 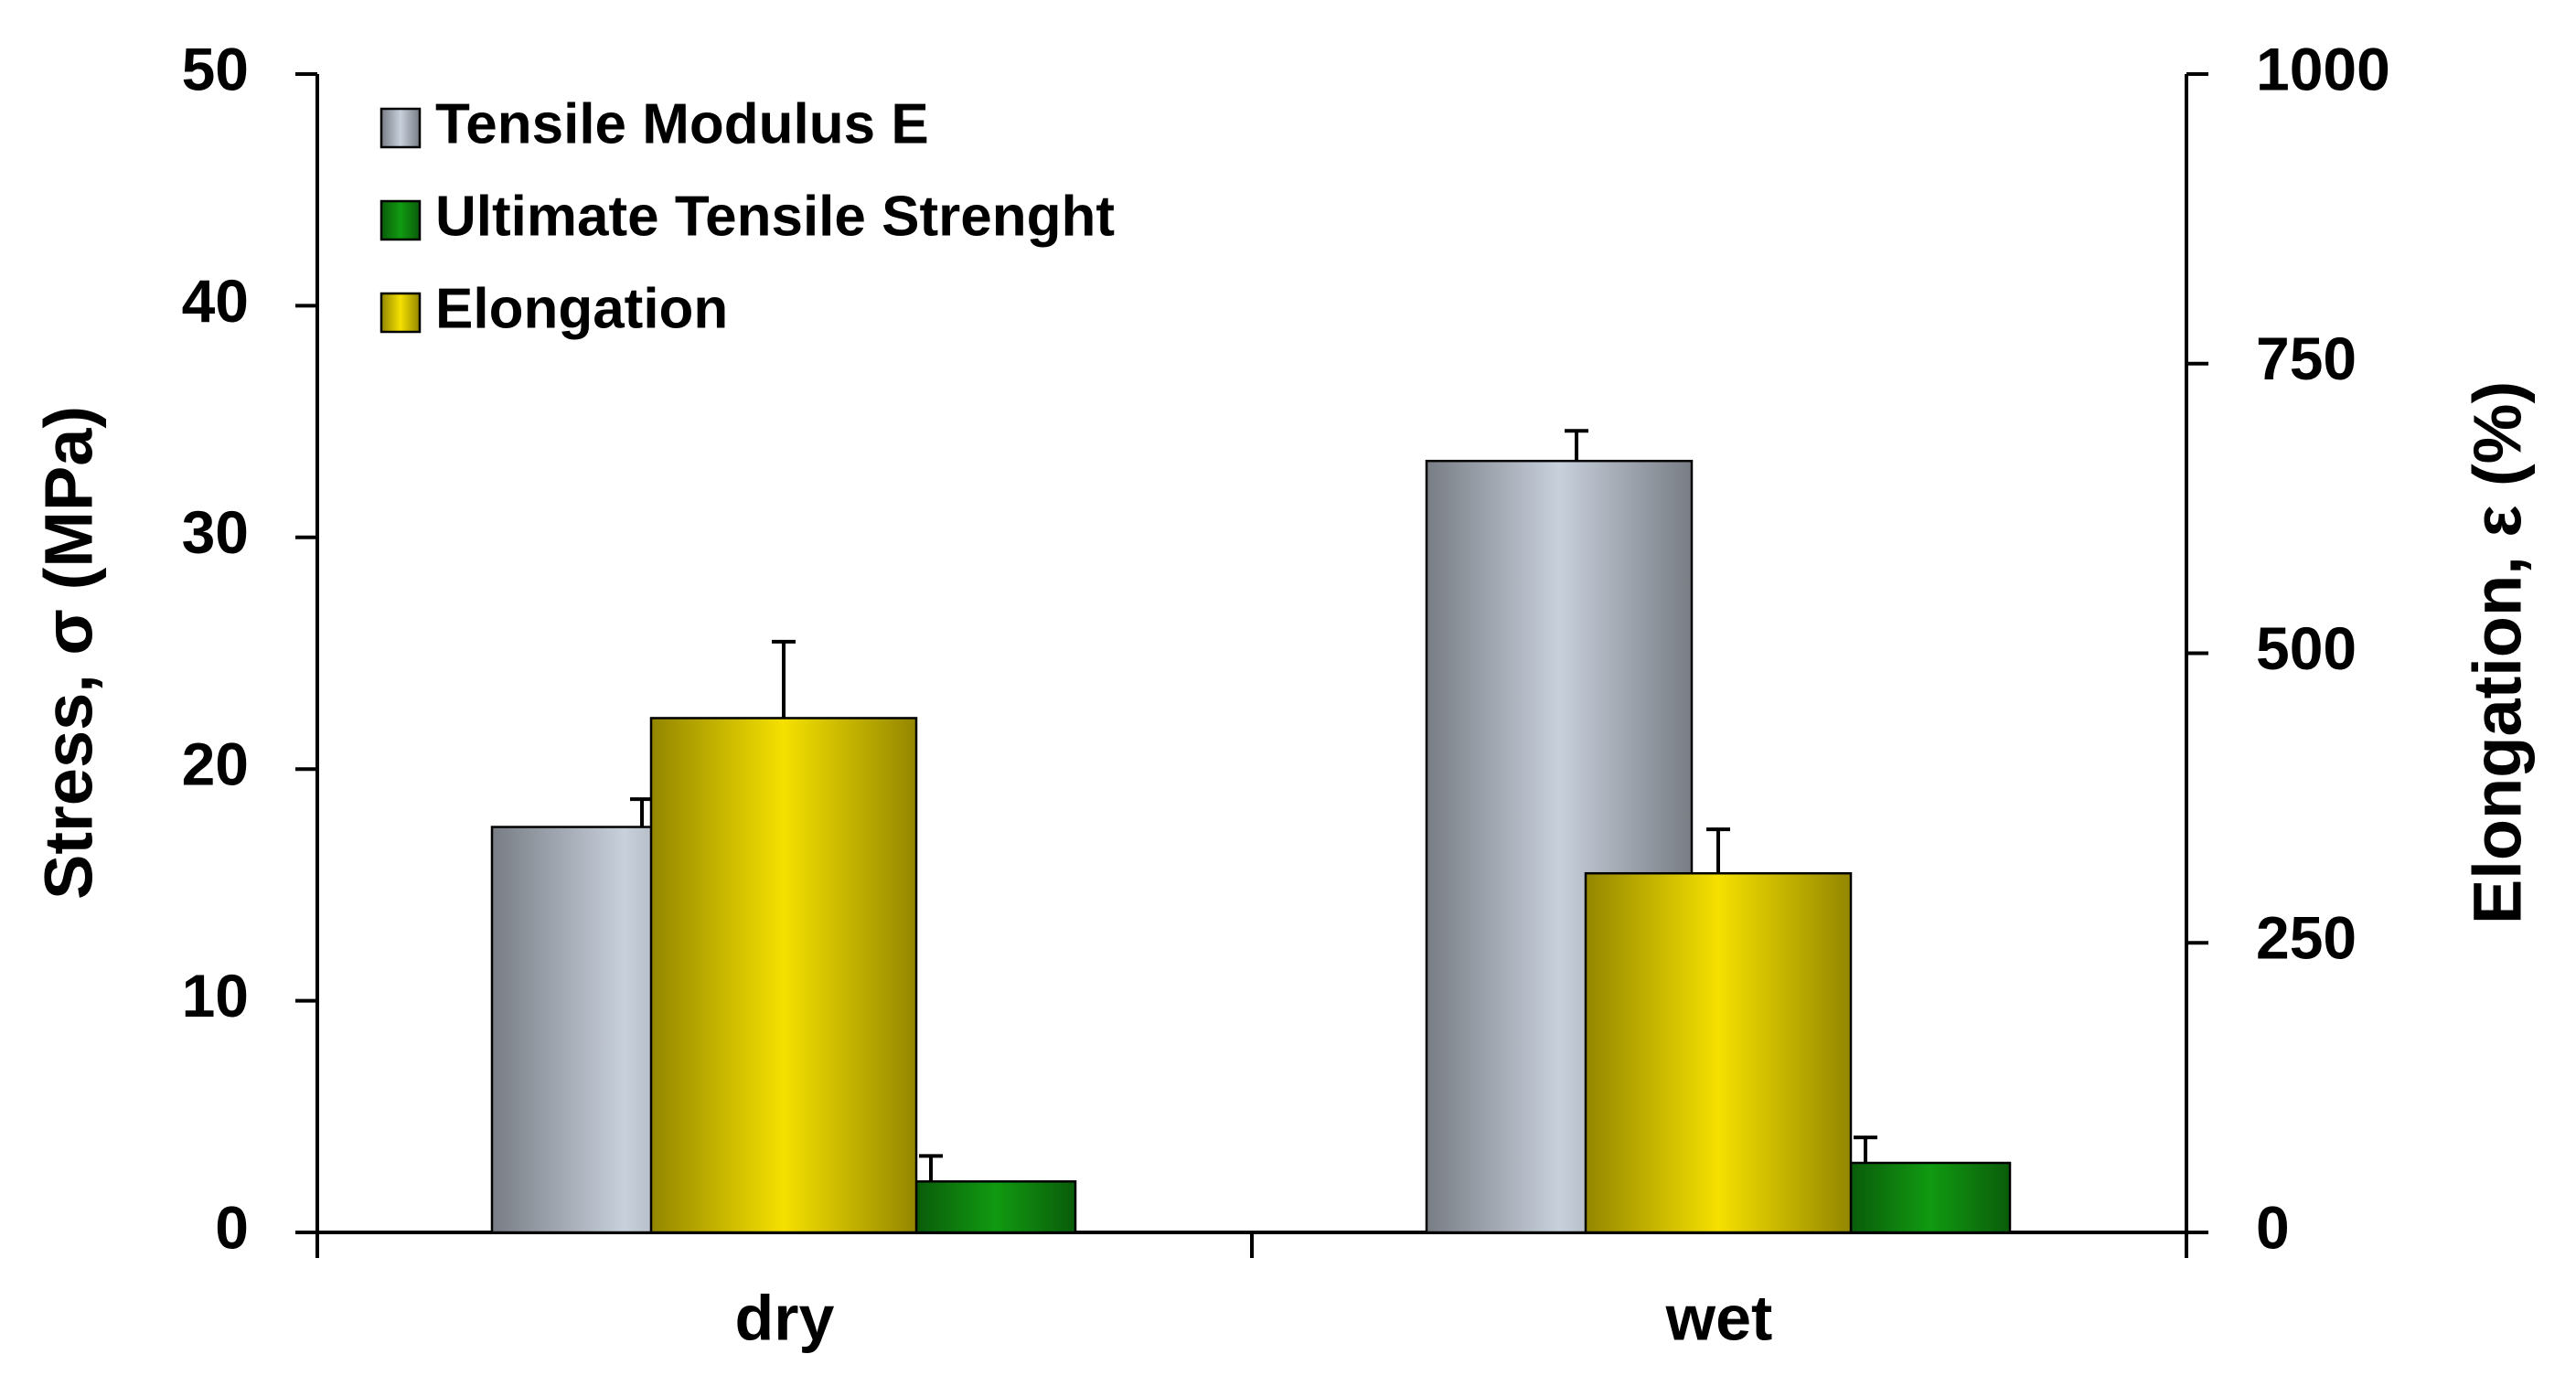 I want to click on y2-axis-title: Elongation, ε (%), so click(x=2498, y=652).